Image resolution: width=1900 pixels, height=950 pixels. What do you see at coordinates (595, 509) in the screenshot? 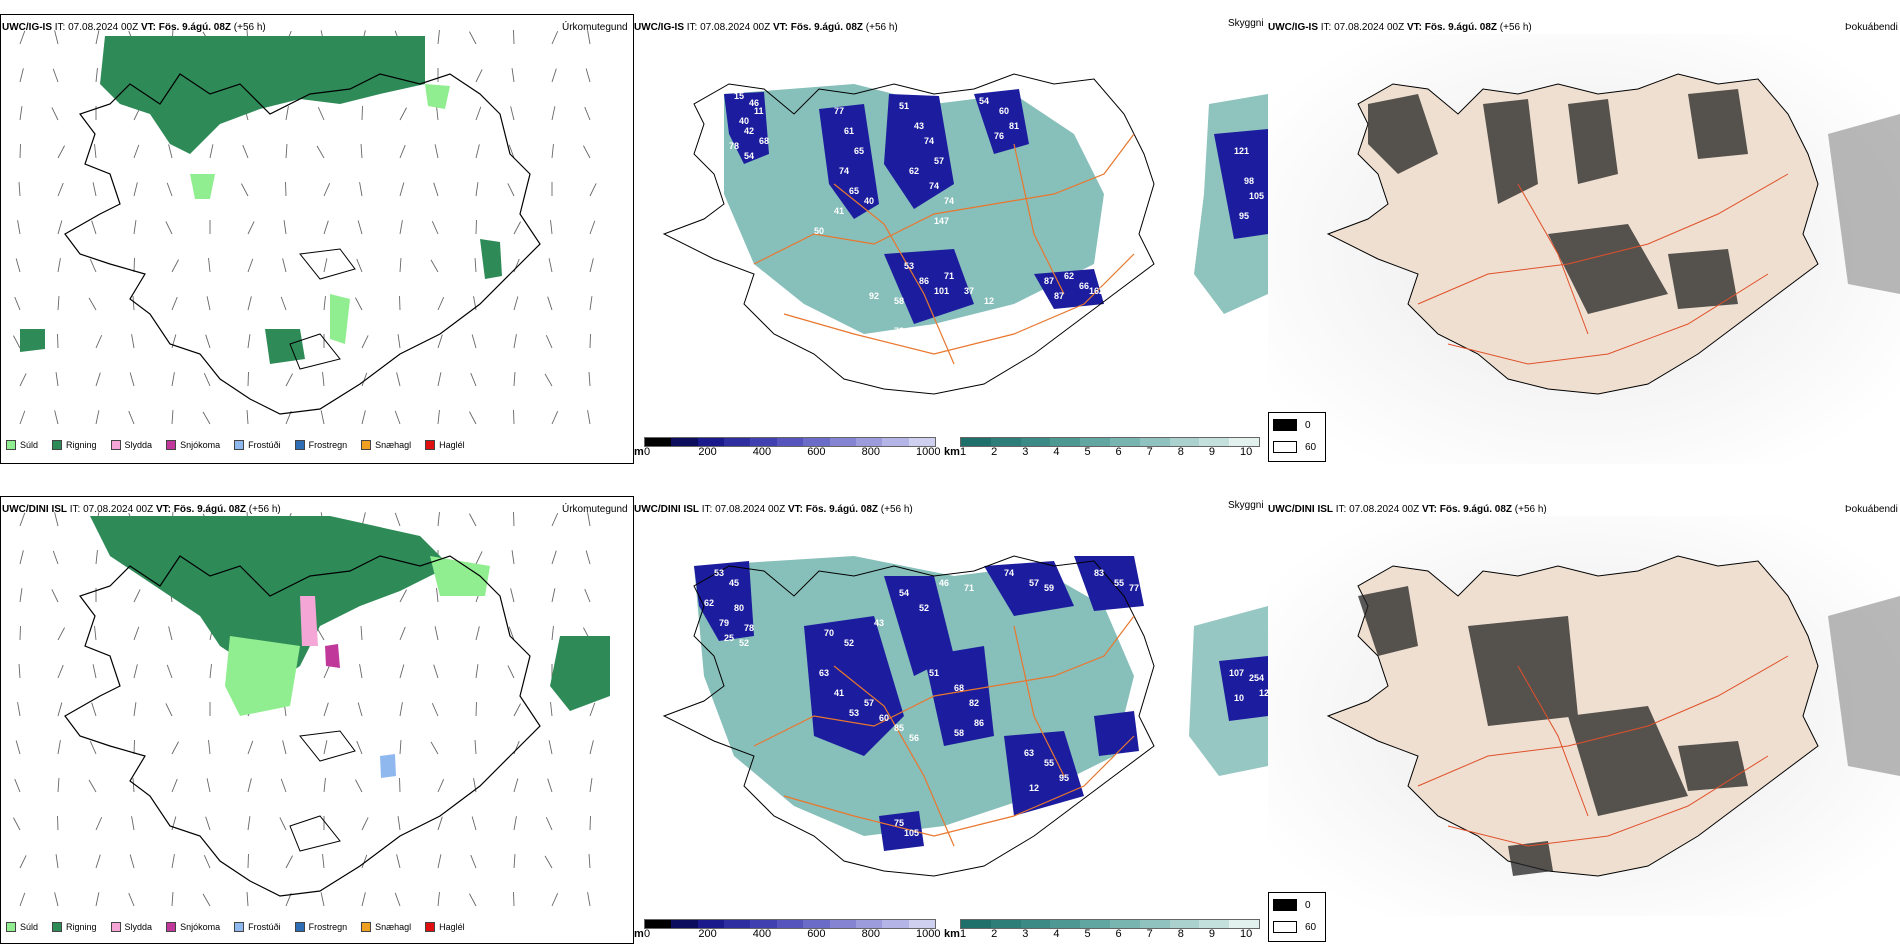
I see `precip-type-tag-bottom: Úrkomutegund` at bounding box center [595, 509].